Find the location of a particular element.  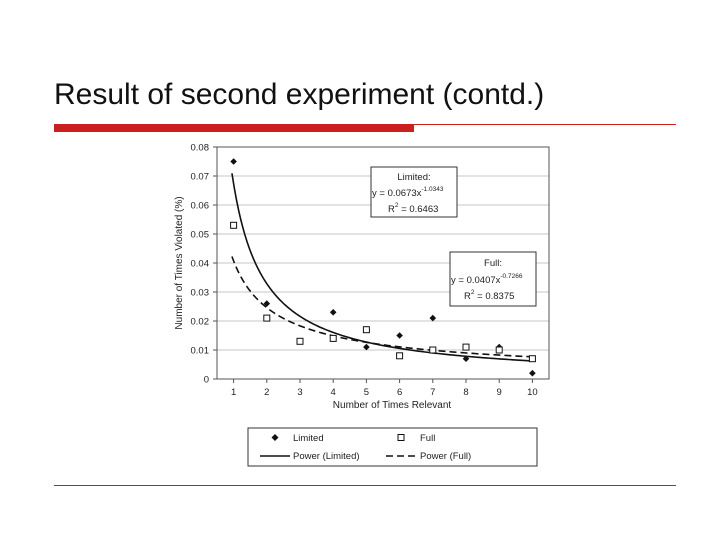

x-tick-label: 7 is located at coordinates (432, 392).